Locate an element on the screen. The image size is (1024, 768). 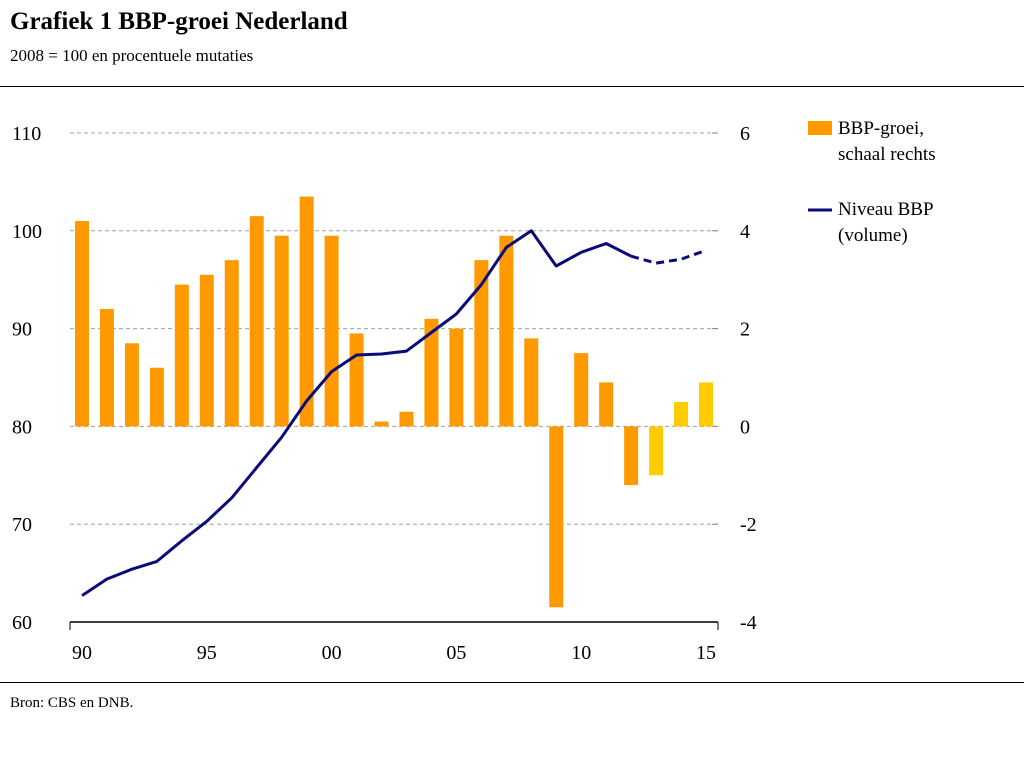
bar-2009 is located at coordinates (556, 517).